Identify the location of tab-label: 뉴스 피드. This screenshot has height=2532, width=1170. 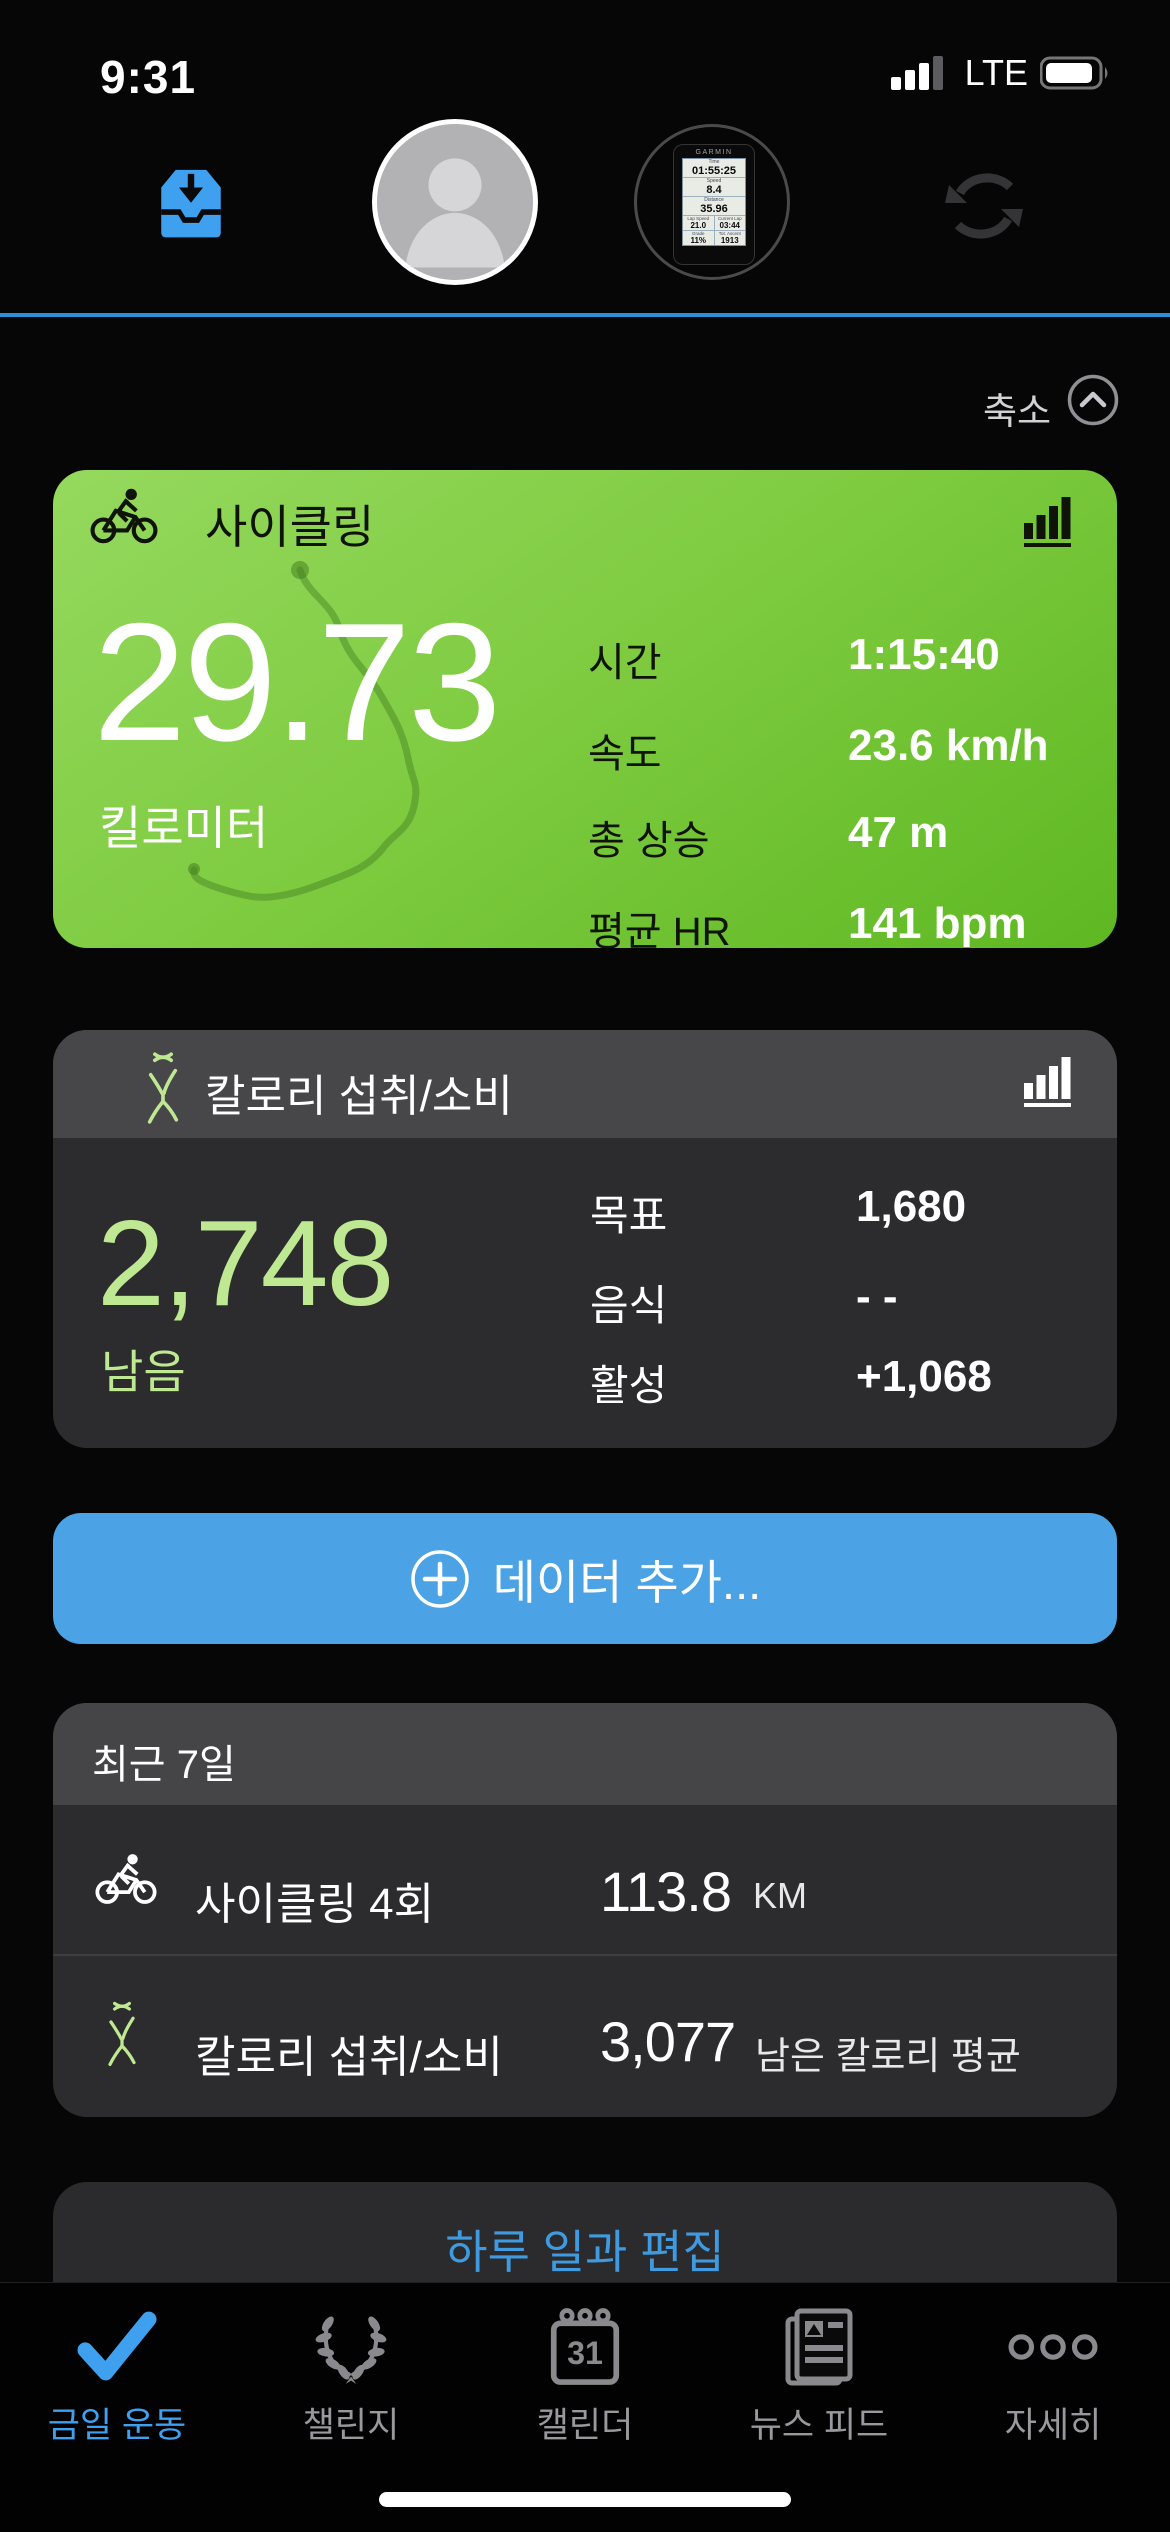
(819, 2425).